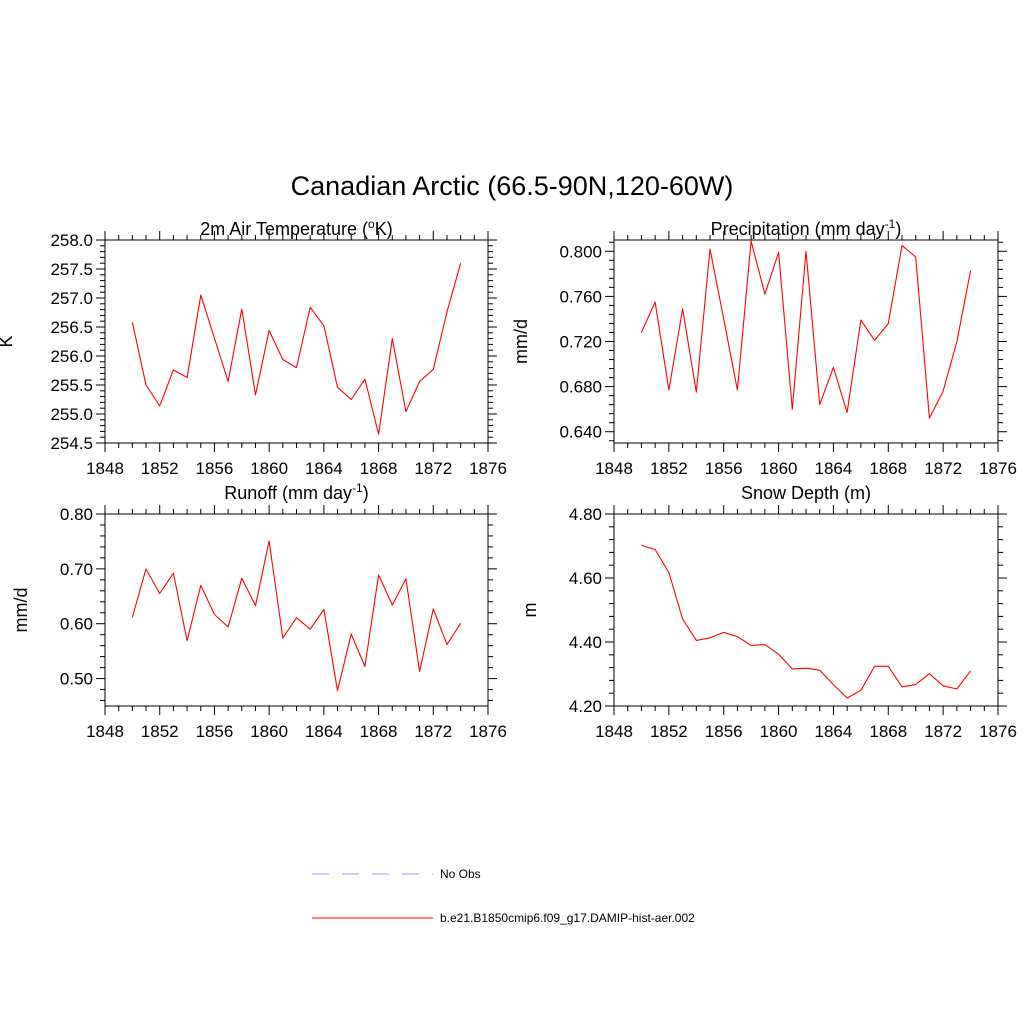 Image resolution: width=1024 pixels, height=1029 pixels. Describe the element at coordinates (585, 706) in the screenshot. I see `y-tick-label: 4.20` at that location.